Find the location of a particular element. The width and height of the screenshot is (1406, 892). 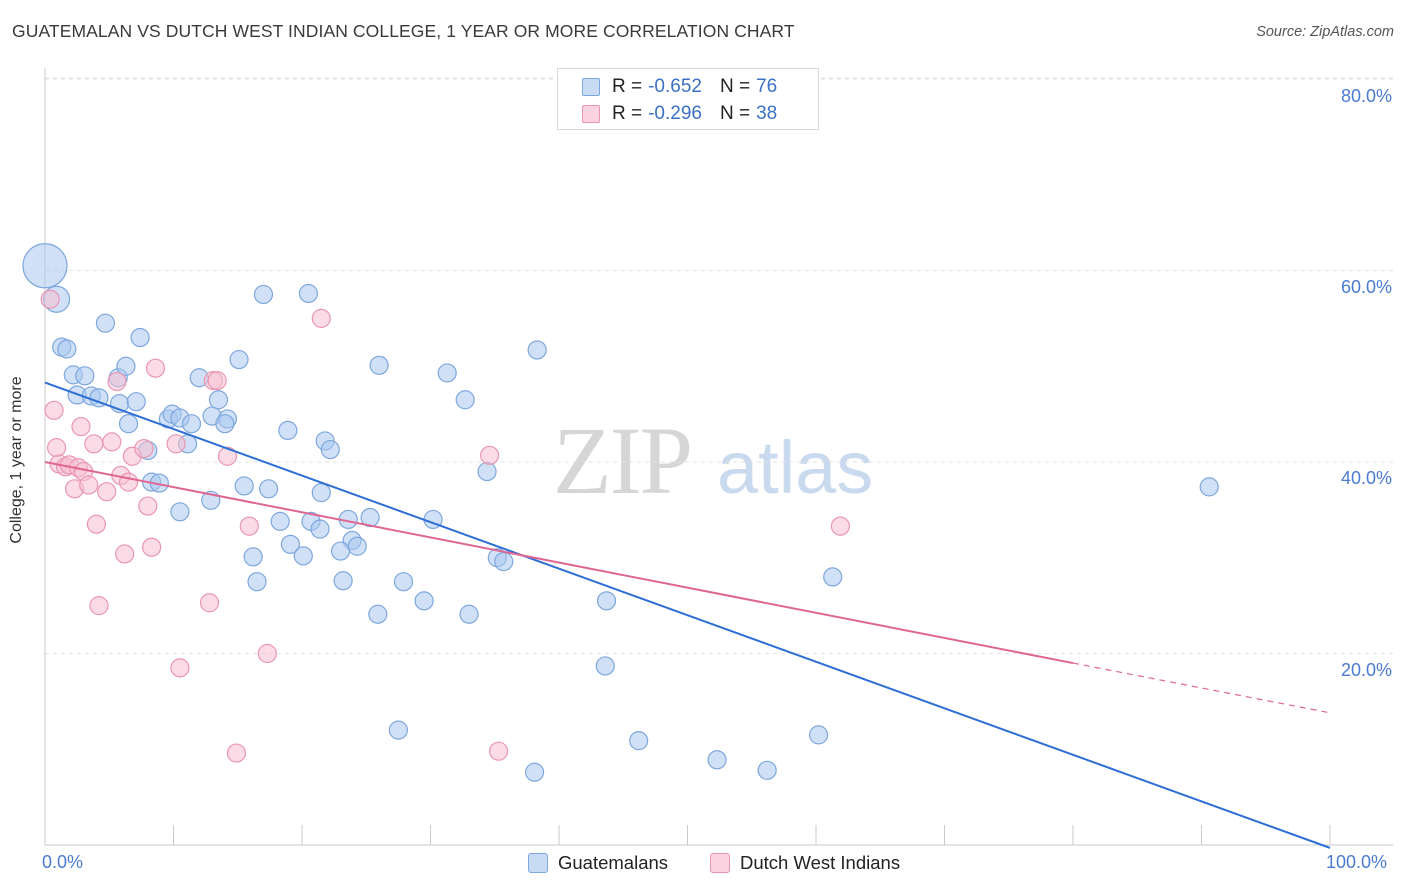

legend-row-guatemalans: R = -0.652 N = 76 is located at coordinates (679, 87).